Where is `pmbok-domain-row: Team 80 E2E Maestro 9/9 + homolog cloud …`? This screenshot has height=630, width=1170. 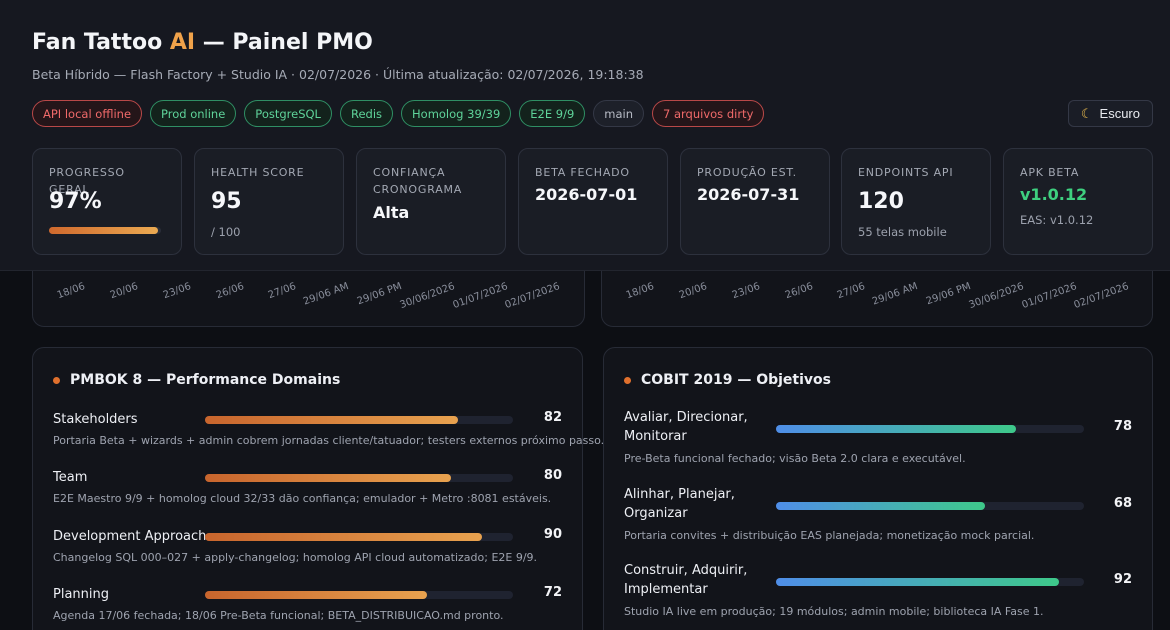 pmbok-domain-row: Team 80 E2E Maestro 9/9 + homolog cloud … is located at coordinates (307, 488).